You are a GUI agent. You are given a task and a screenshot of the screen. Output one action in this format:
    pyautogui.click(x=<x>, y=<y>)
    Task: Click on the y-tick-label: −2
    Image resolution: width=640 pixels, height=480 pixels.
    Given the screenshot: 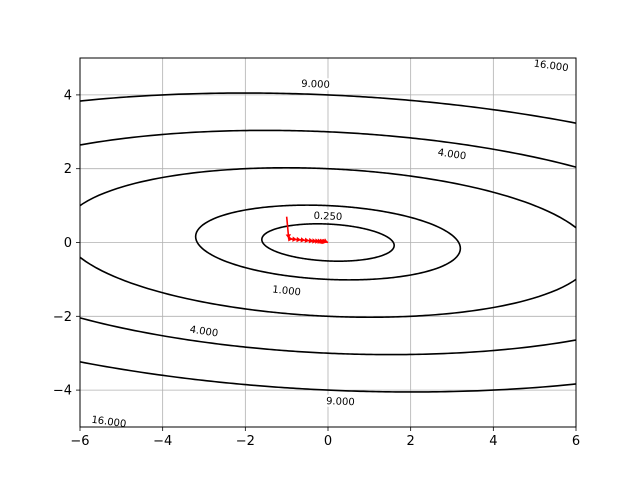 What is the action you would take?
    pyautogui.click(x=62, y=317)
    